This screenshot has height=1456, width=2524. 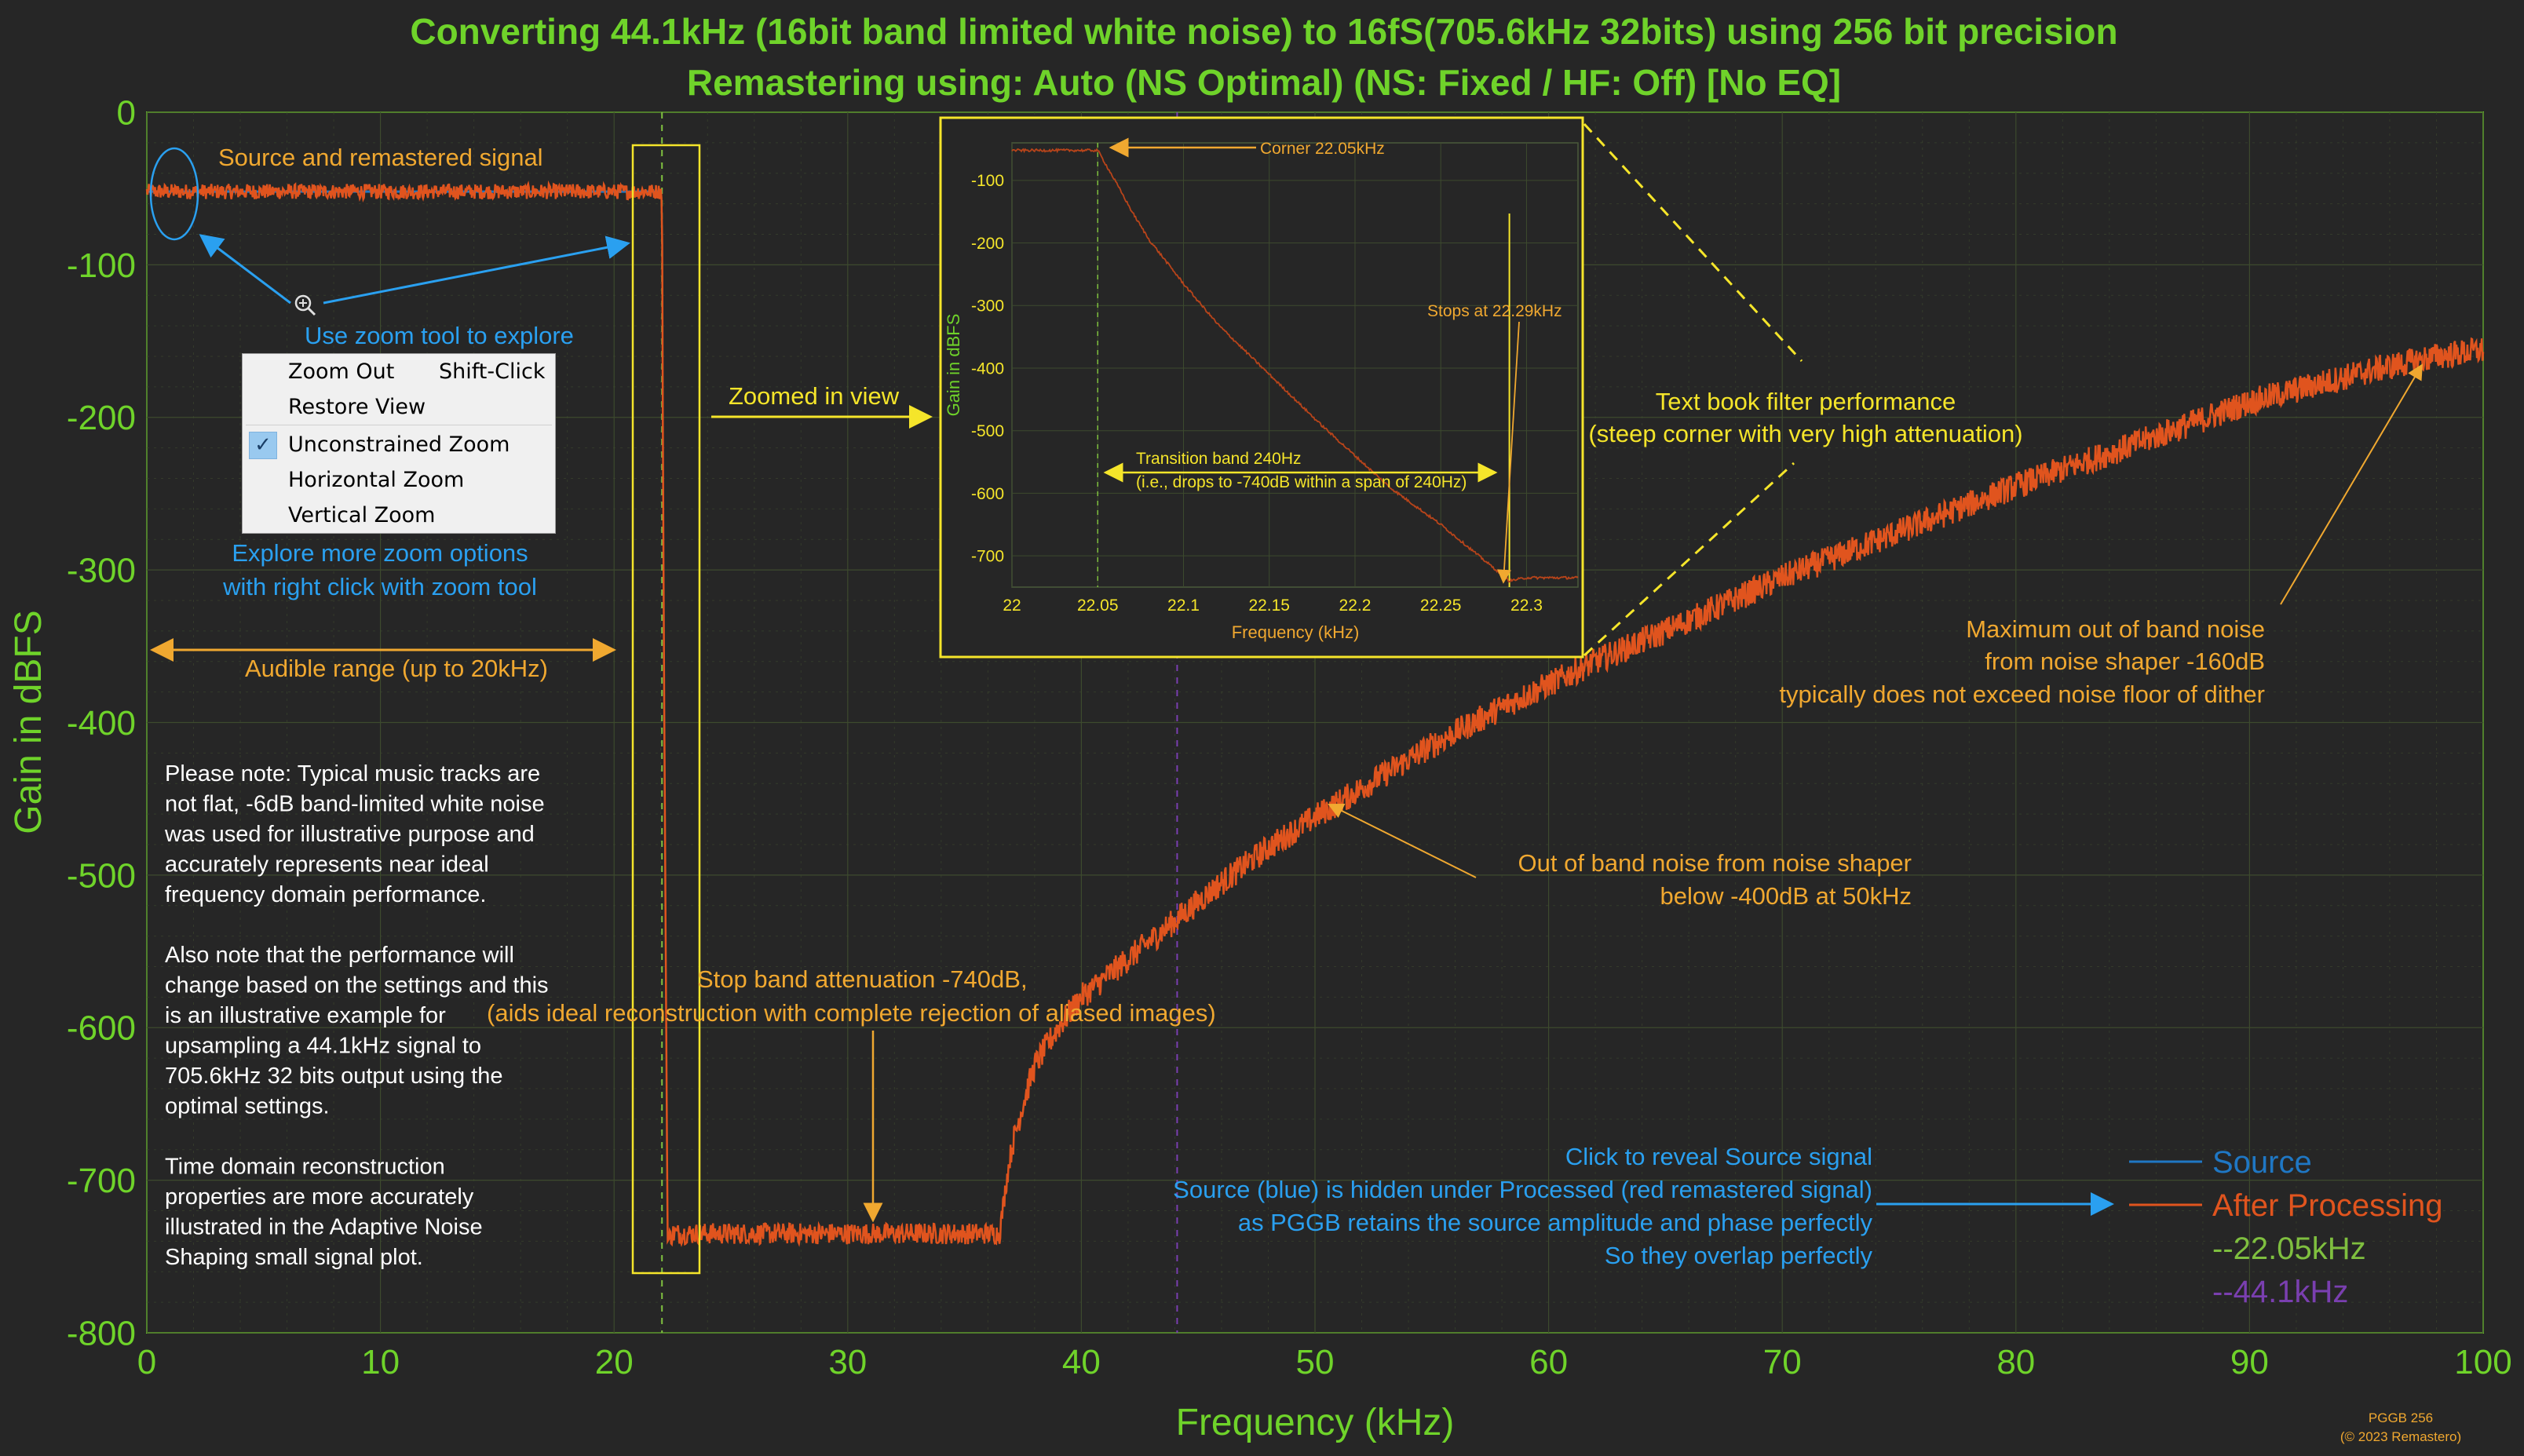 What do you see at coordinates (2327, 1205) in the screenshot?
I see `legend-item-processed: After Processing` at bounding box center [2327, 1205].